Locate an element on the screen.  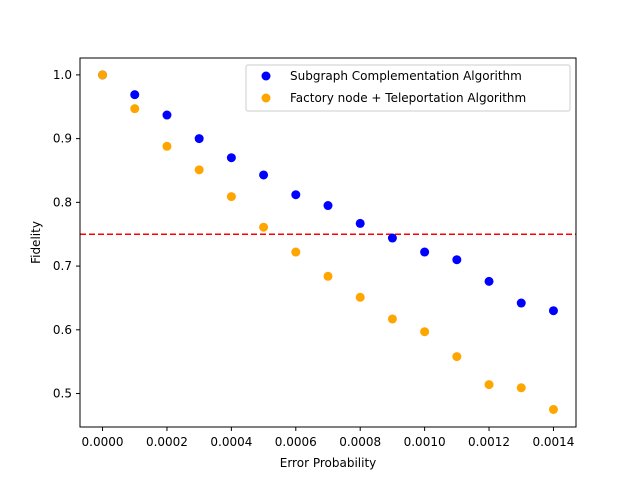
y-tick-label: 0.9 is located at coordinates (62, 139).